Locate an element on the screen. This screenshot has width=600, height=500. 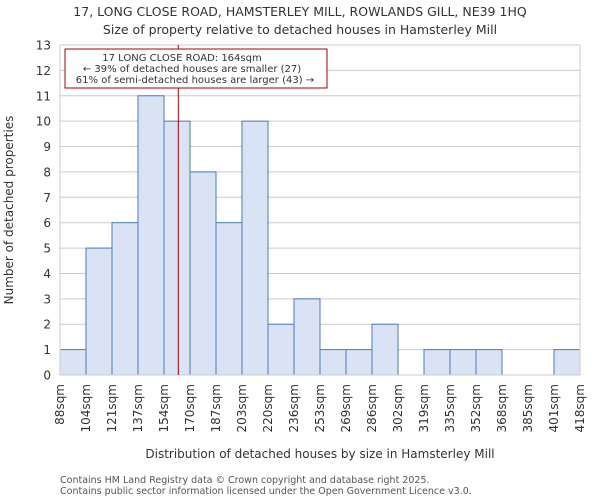
x-tick-label: 137sqm is located at coordinates (138, 408).